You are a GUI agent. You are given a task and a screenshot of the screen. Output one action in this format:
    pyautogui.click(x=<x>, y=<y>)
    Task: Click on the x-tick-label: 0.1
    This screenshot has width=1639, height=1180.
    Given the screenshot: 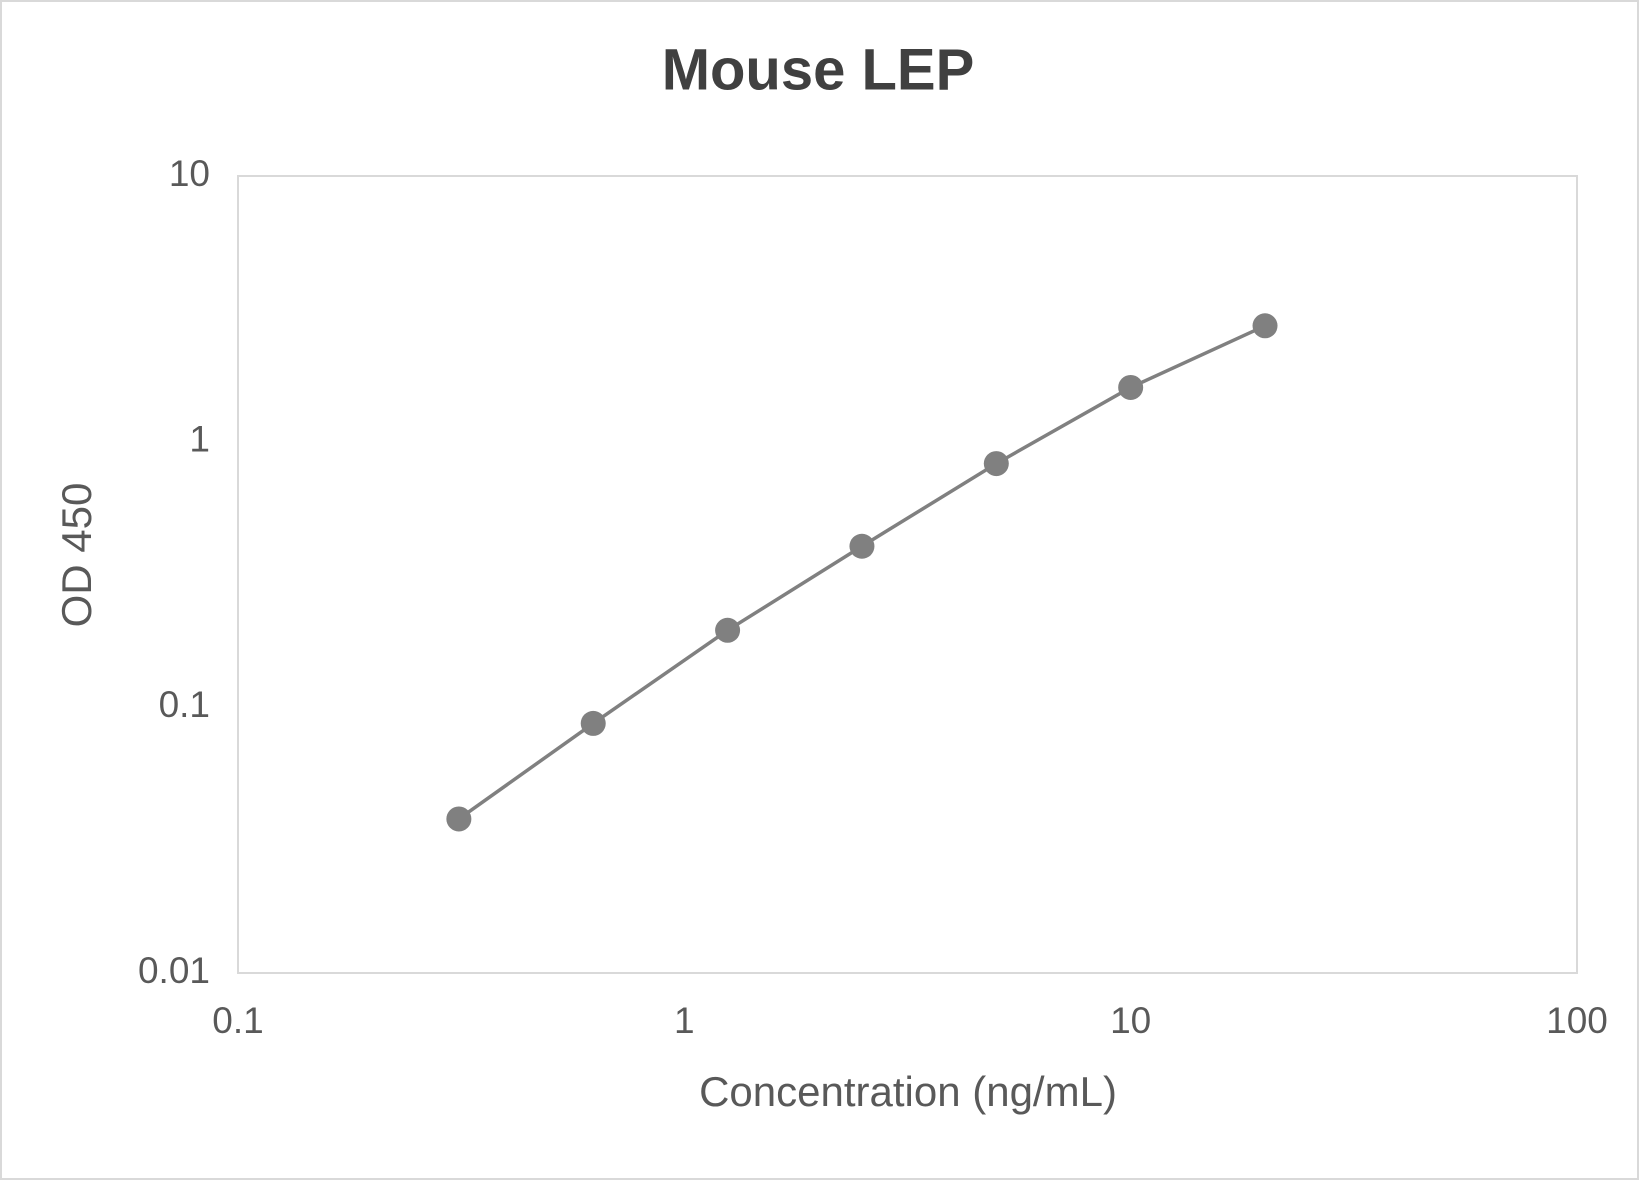 What is the action you would take?
    pyautogui.click(x=237, y=1020)
    